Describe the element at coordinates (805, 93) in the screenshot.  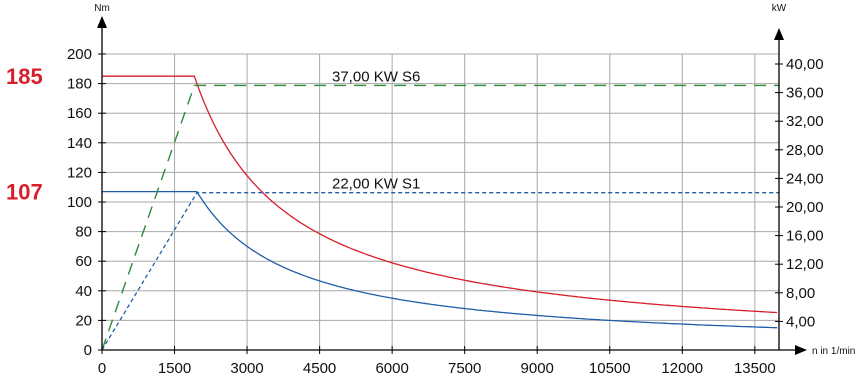
I see `y-right-tick-label: 36,00` at that location.